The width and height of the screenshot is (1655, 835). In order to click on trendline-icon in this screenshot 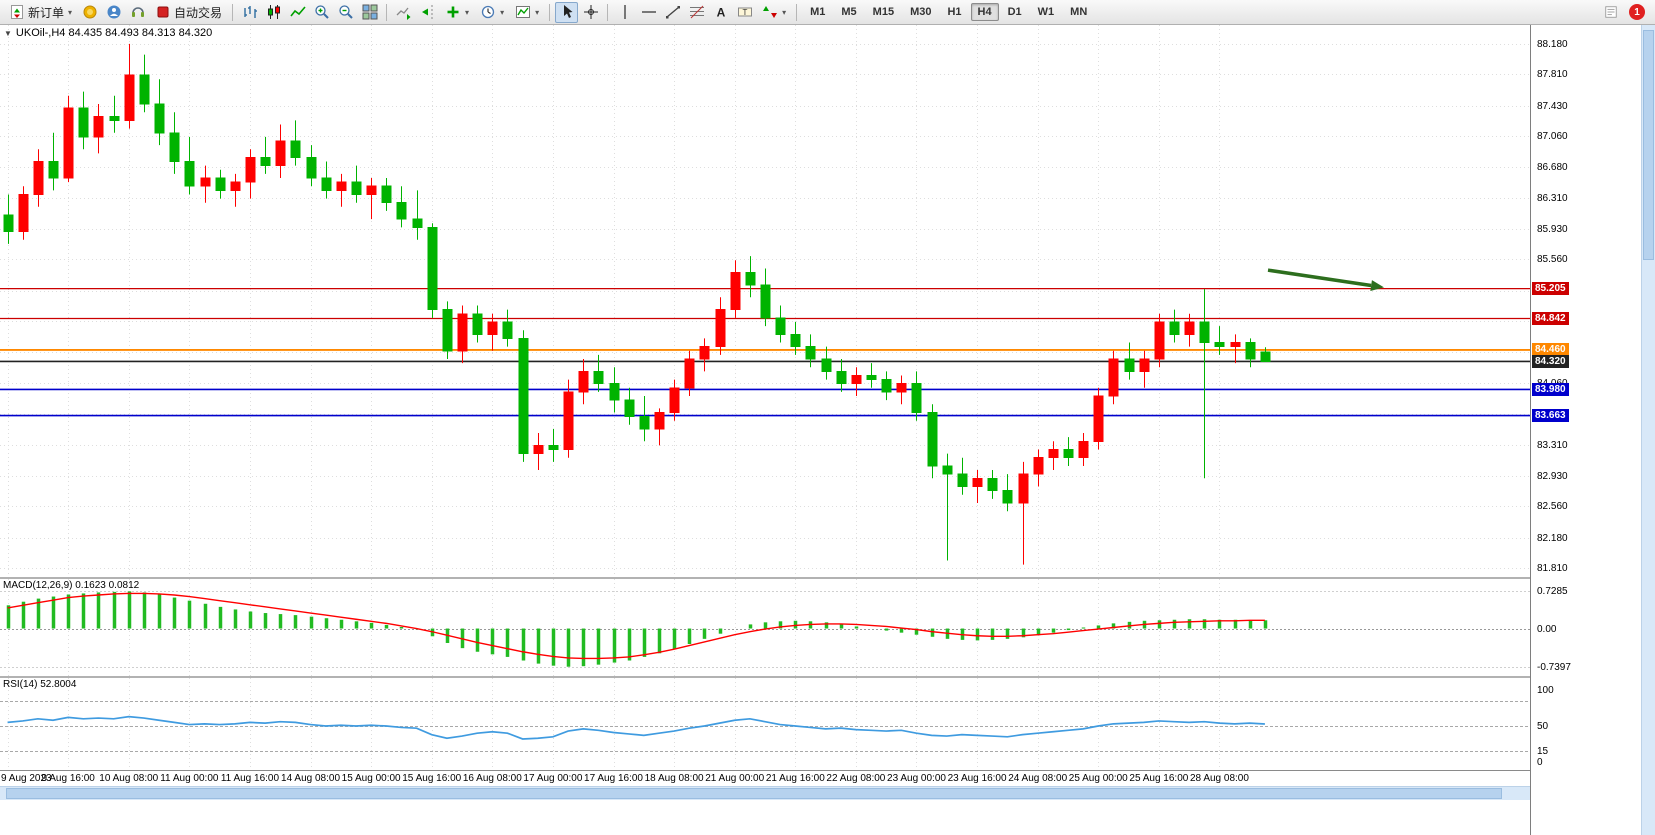, I will do `click(672, 12)`.